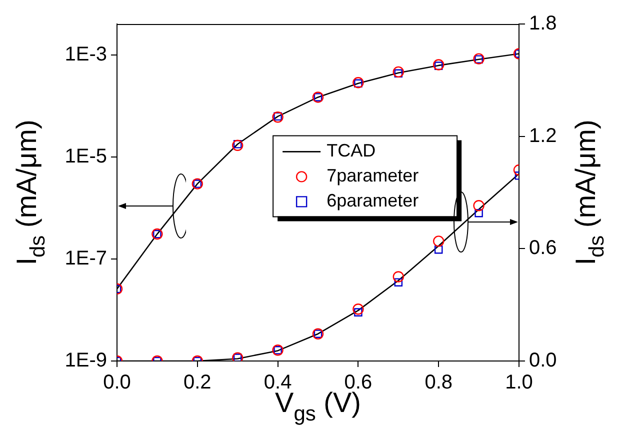 The image size is (619, 435). I want to click on y-axis-title: Ids (mA/μm), so click(30, 193).